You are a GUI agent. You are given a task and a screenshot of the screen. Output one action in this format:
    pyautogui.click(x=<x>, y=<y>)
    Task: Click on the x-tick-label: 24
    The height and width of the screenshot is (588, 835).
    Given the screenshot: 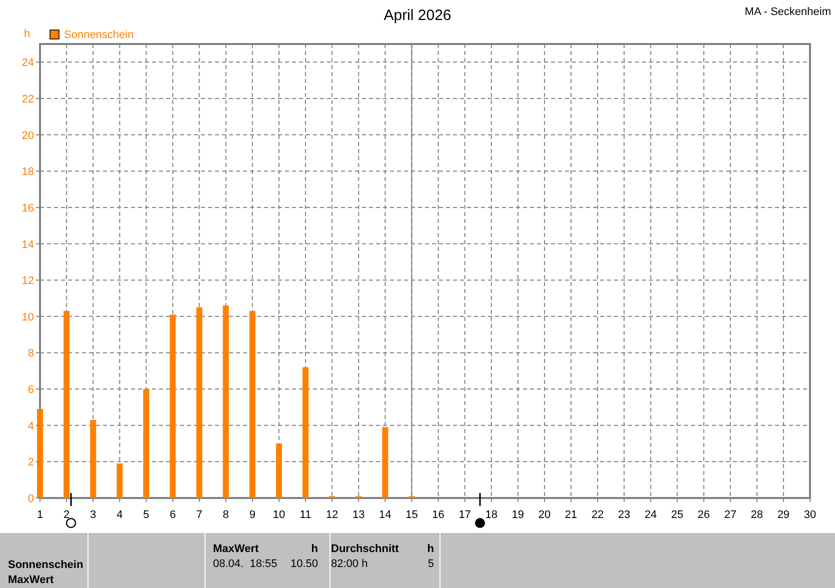 What is the action you would take?
    pyautogui.click(x=650, y=515)
    